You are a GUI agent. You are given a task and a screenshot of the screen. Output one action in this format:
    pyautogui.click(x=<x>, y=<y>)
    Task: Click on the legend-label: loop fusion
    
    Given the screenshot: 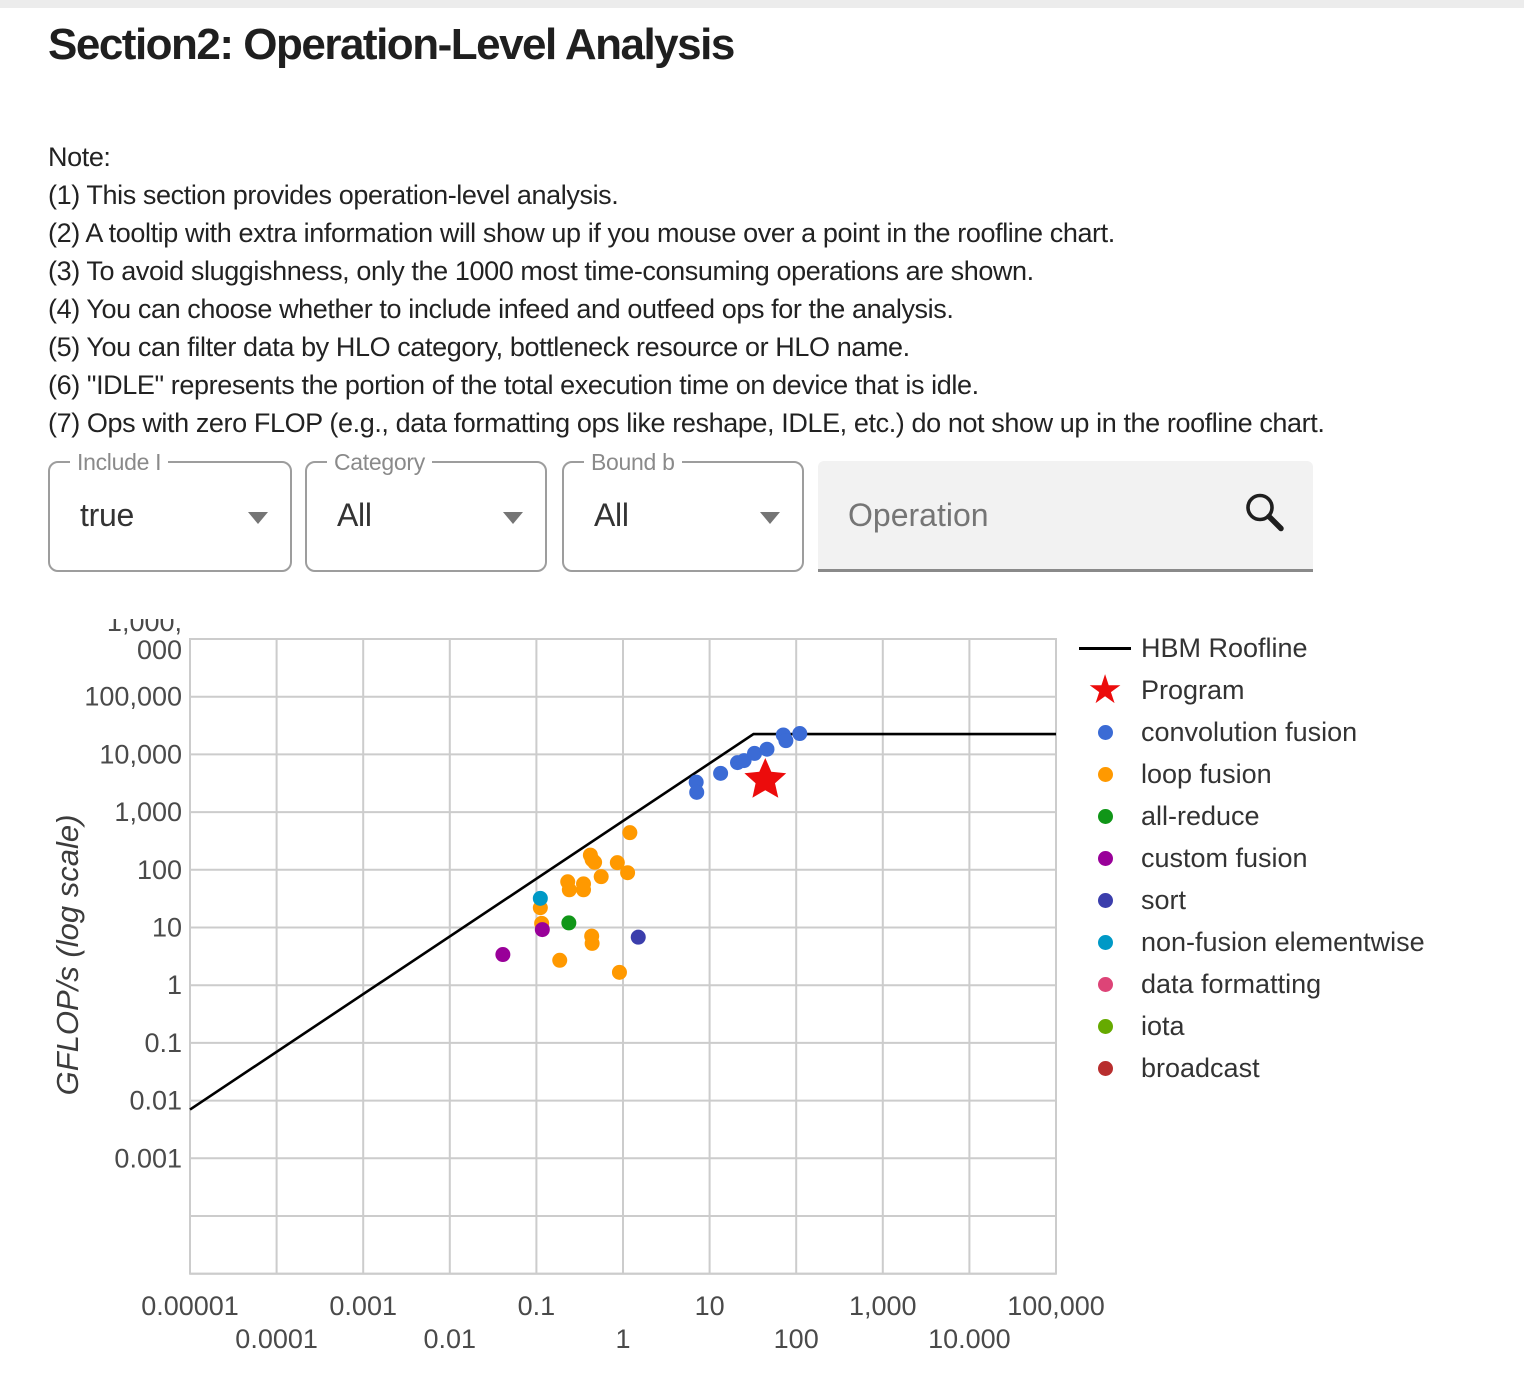 What is the action you would take?
    pyautogui.click(x=1206, y=773)
    